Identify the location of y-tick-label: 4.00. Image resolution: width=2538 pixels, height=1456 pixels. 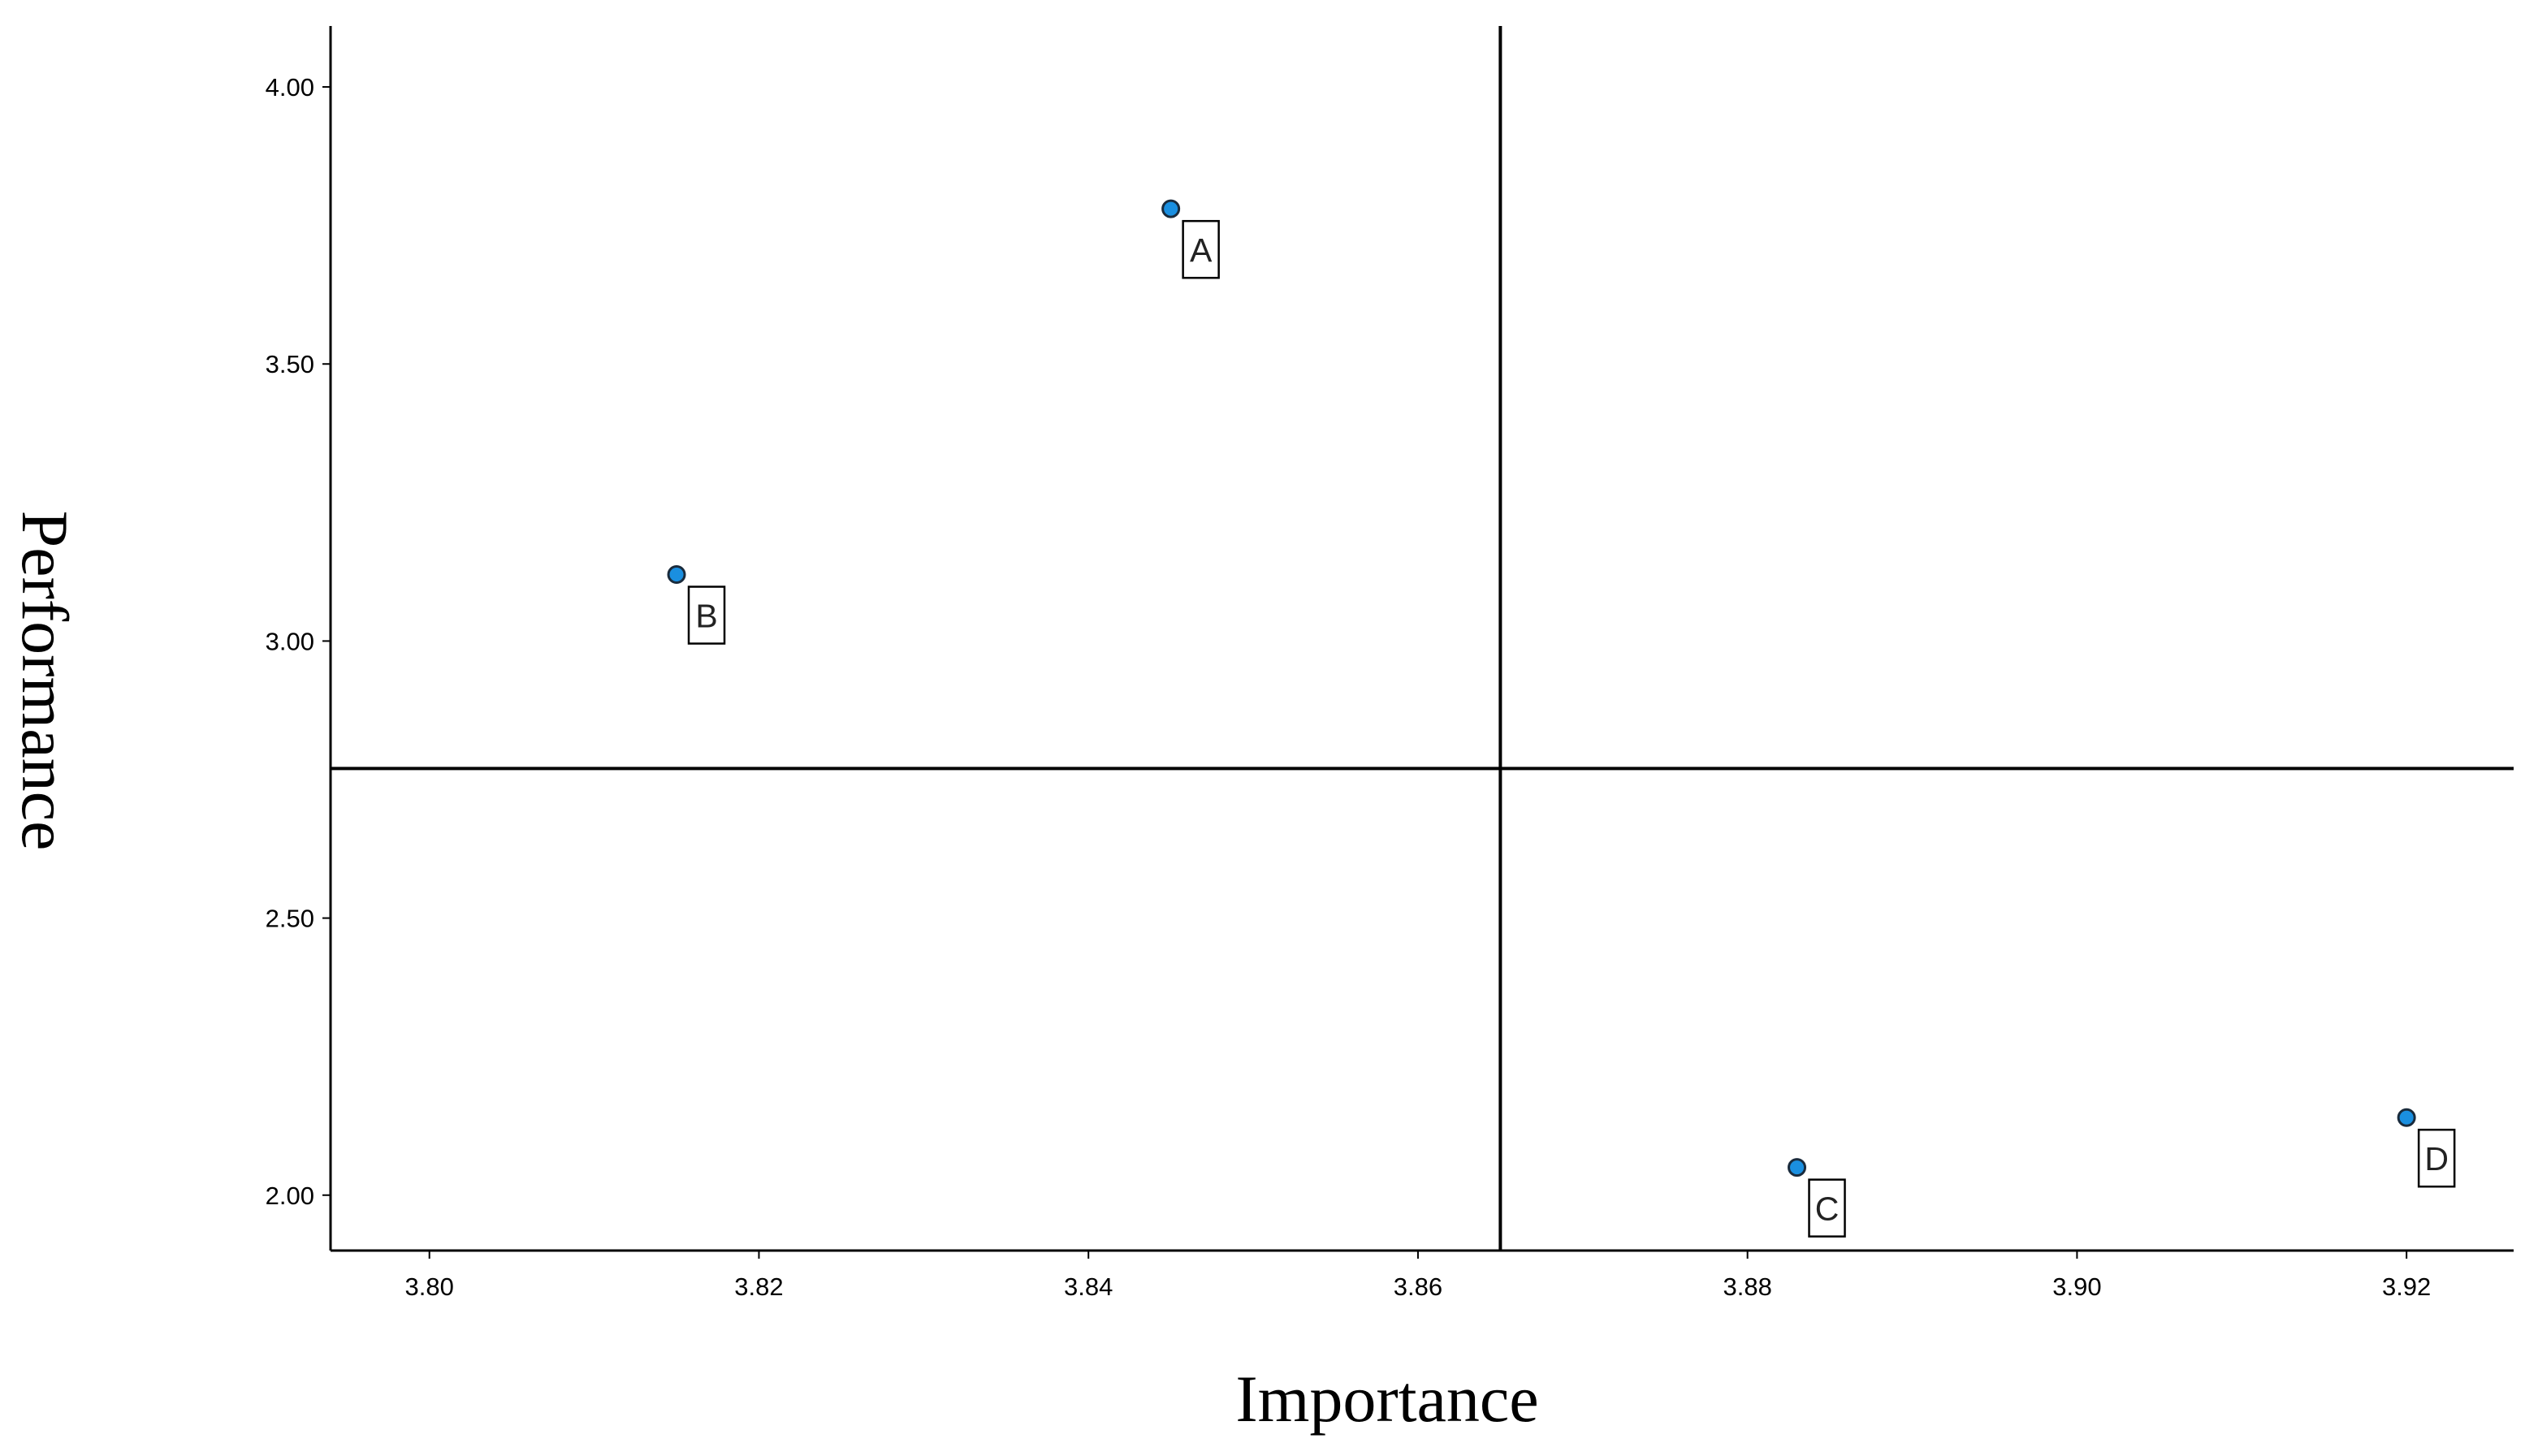
(290, 87).